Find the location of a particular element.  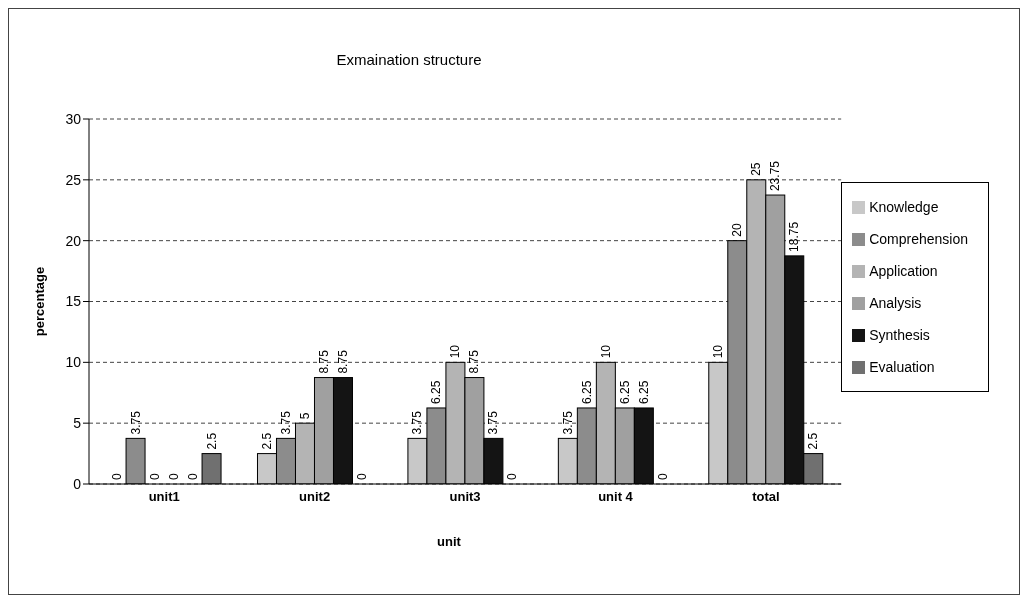

legend-label: Application is located at coordinates (903, 270).